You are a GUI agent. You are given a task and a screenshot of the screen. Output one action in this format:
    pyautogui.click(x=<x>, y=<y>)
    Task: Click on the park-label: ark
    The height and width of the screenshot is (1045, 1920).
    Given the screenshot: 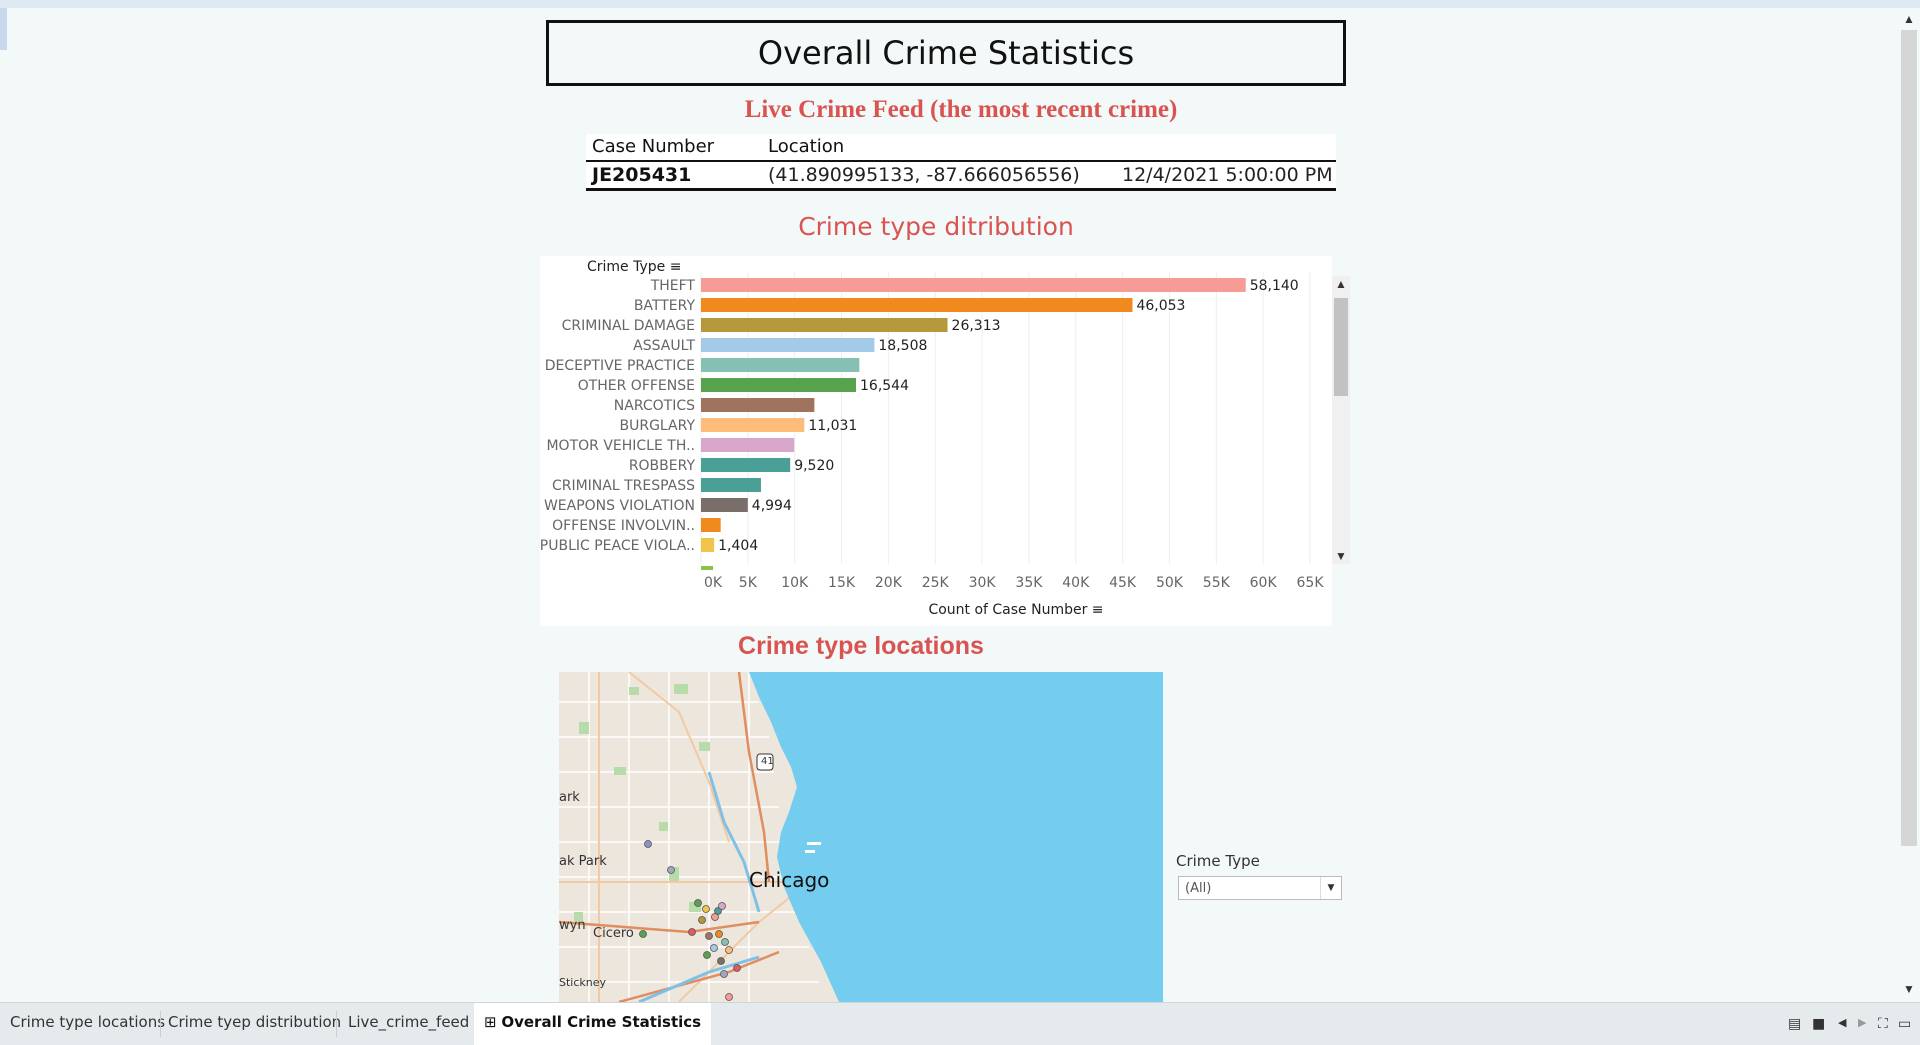 What is the action you would take?
    pyautogui.click(x=569, y=797)
    